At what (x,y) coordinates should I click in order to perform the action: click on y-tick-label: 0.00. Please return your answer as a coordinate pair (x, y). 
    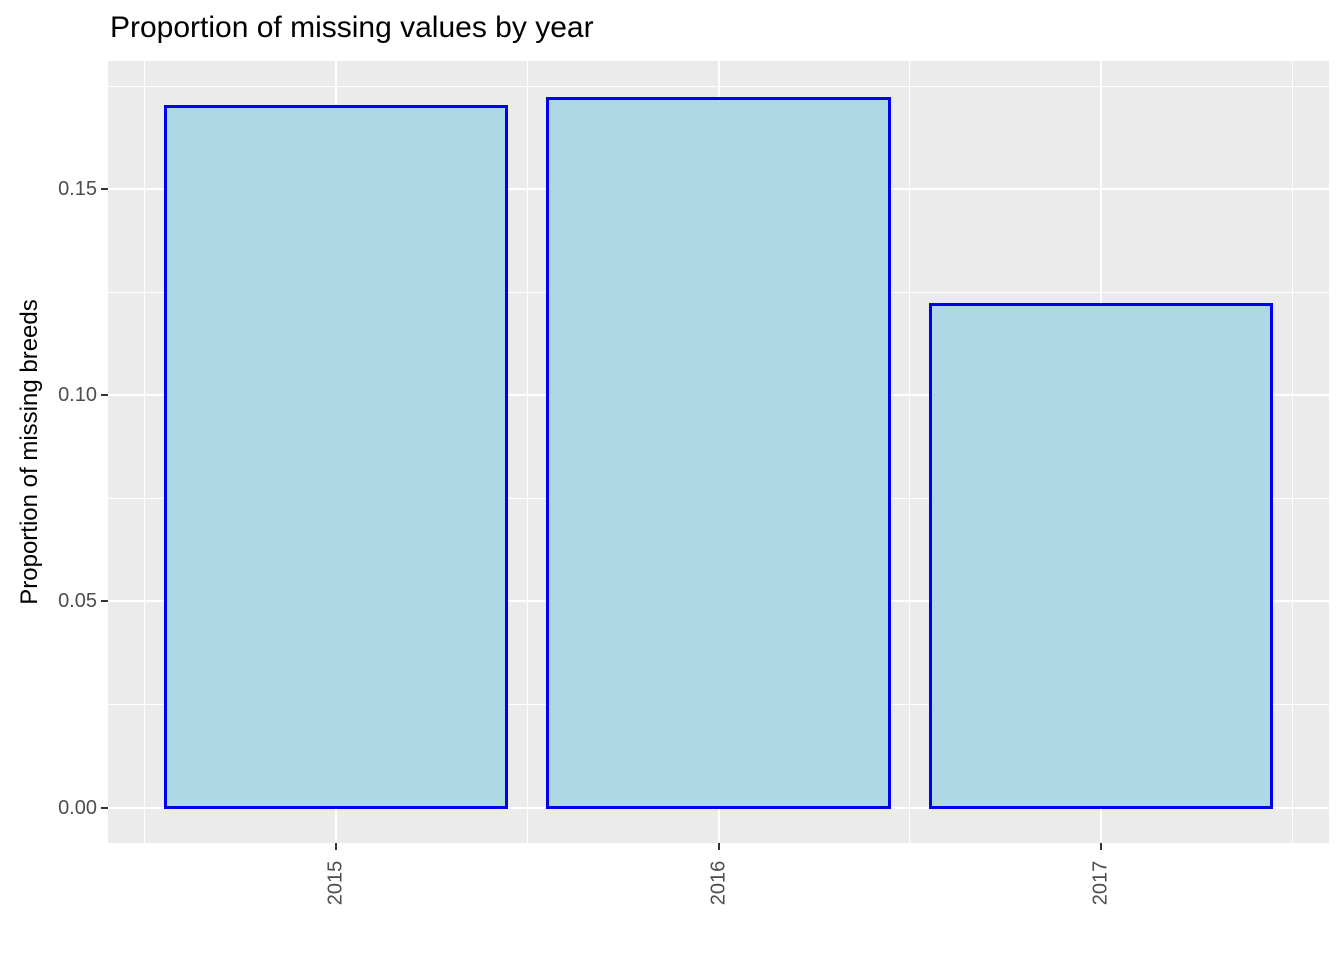
    Looking at the image, I should click on (77, 807).